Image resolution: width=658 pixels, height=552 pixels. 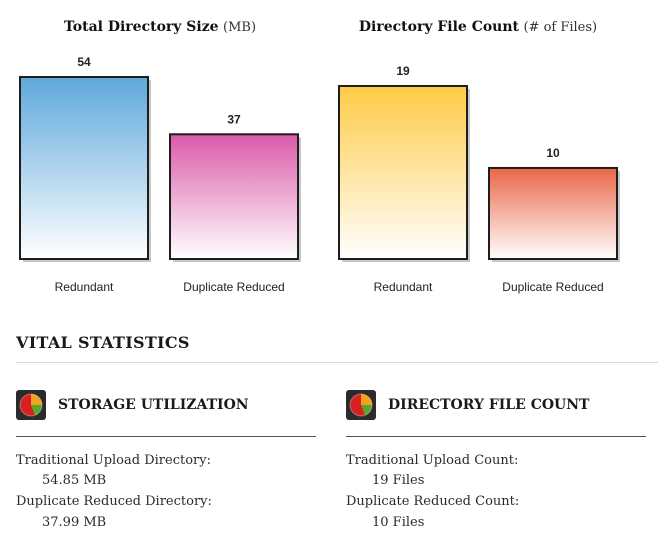 What do you see at coordinates (337, 362) in the screenshot?
I see `section-divider` at bounding box center [337, 362].